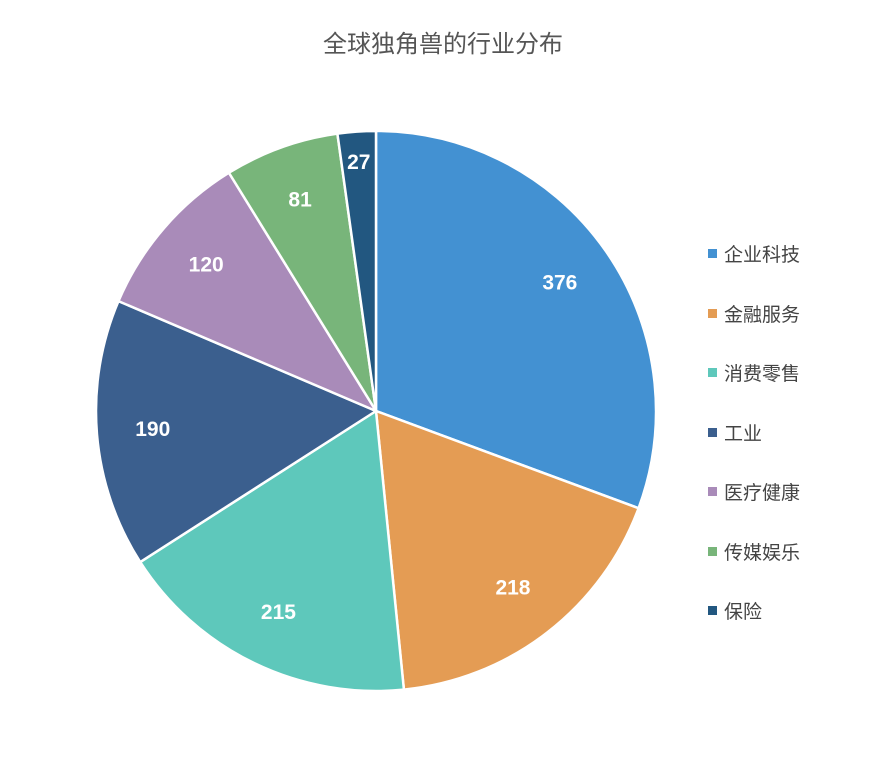  Describe the element at coordinates (300, 200) in the screenshot. I see `data-label-6: 81` at that location.